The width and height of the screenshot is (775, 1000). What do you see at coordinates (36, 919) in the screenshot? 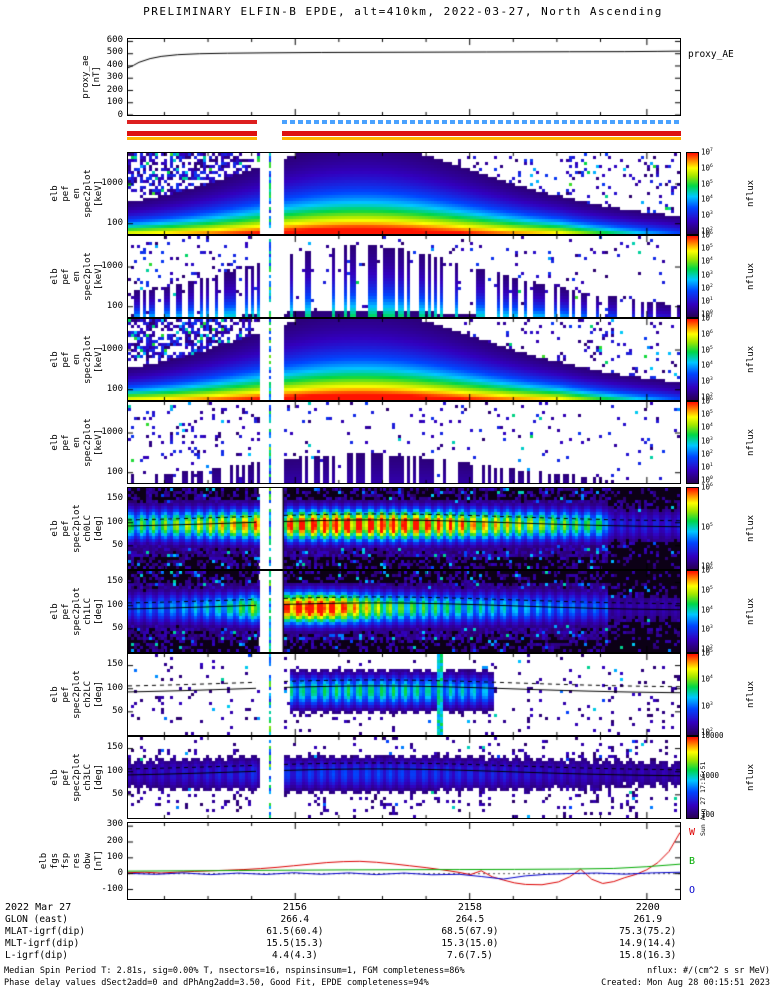
I see `annot-label-0: GLON (east)` at bounding box center [36, 919].